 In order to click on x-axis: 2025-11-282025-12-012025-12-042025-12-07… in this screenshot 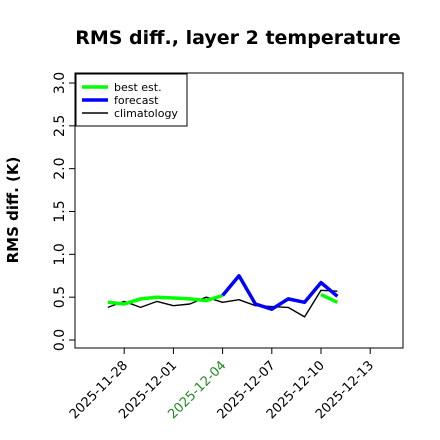, I will do `click(222, 385)`.